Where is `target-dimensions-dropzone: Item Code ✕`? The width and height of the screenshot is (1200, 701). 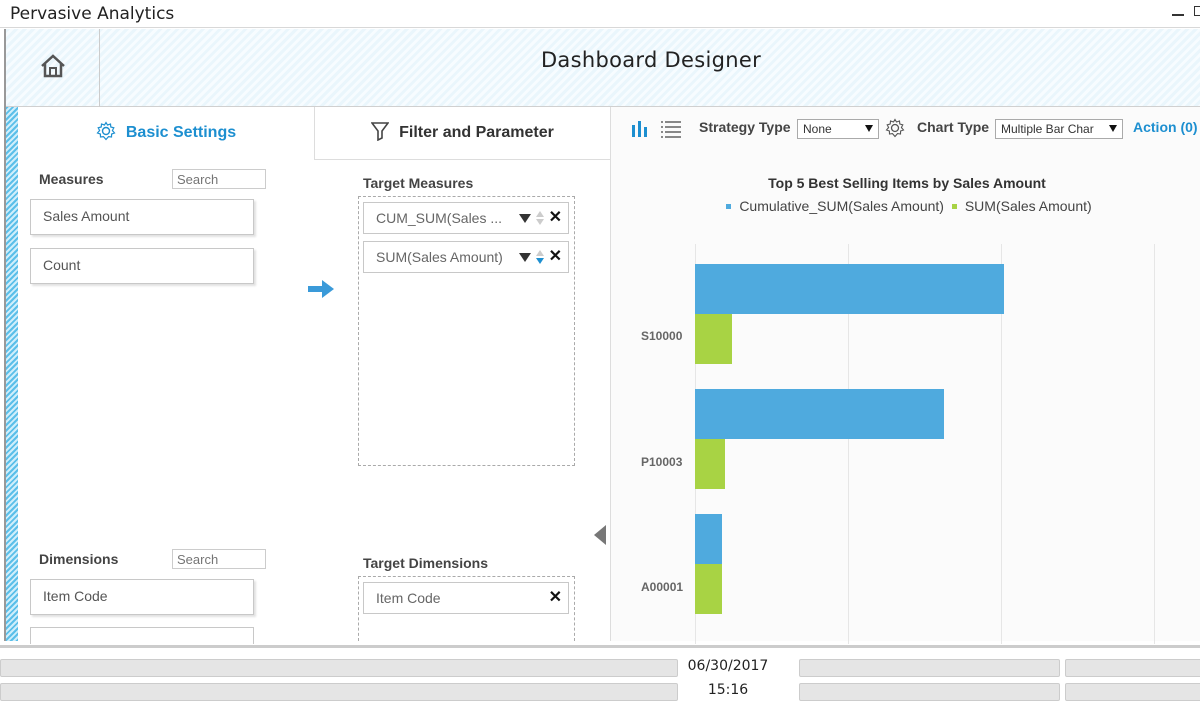
target-dimensions-dropzone: Item Code ✕ is located at coordinates (466, 608).